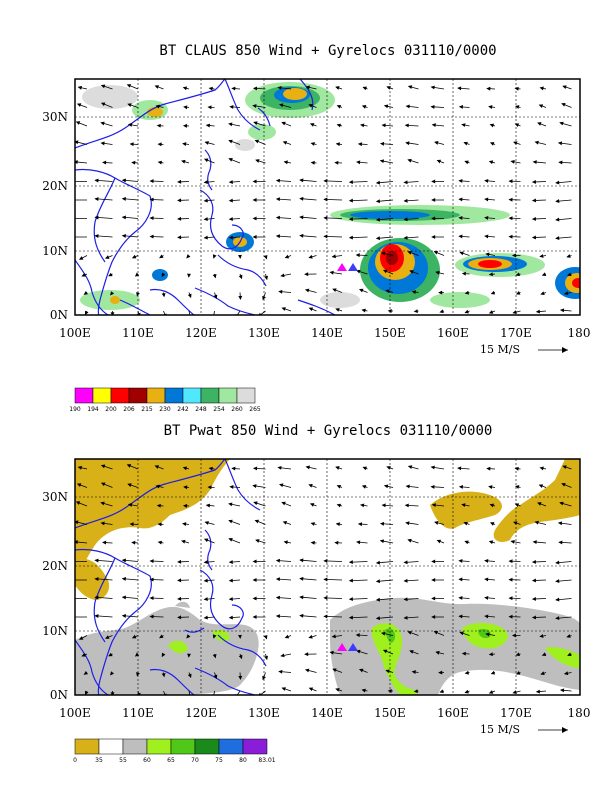 This screenshot has width=612, height=792. I want to click on top-colorbar: 190 194 200 206 215 230 242 248 254 260 265, so click(165, 400).